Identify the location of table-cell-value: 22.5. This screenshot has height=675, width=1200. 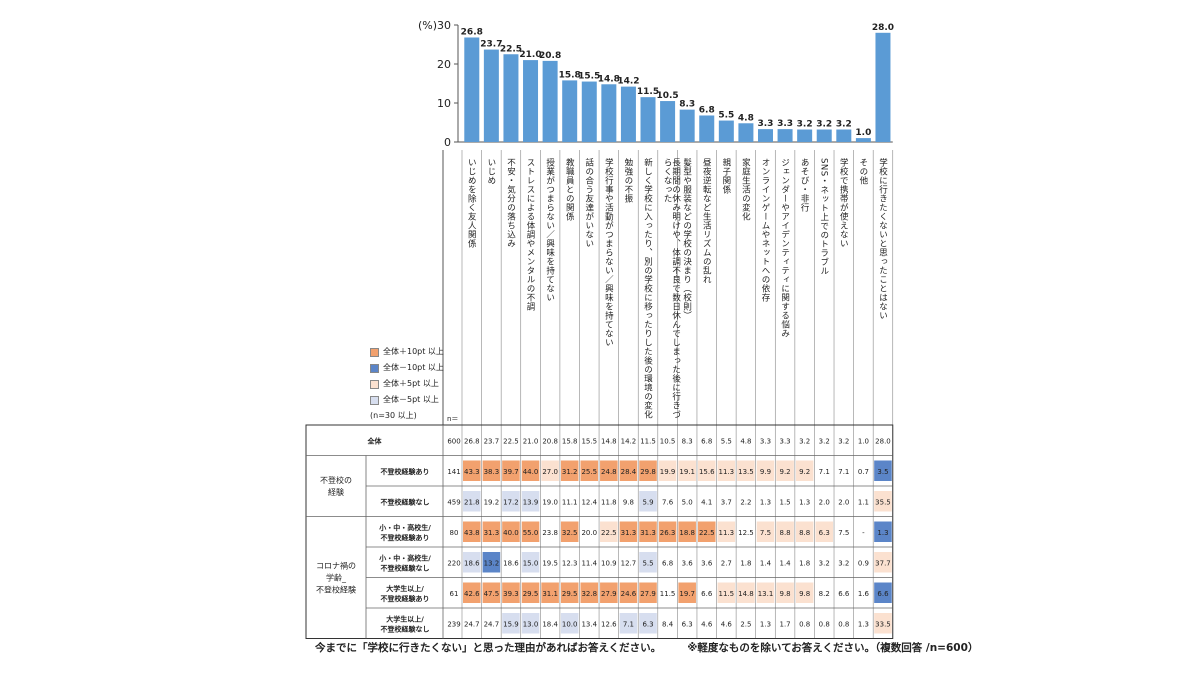
(609, 533).